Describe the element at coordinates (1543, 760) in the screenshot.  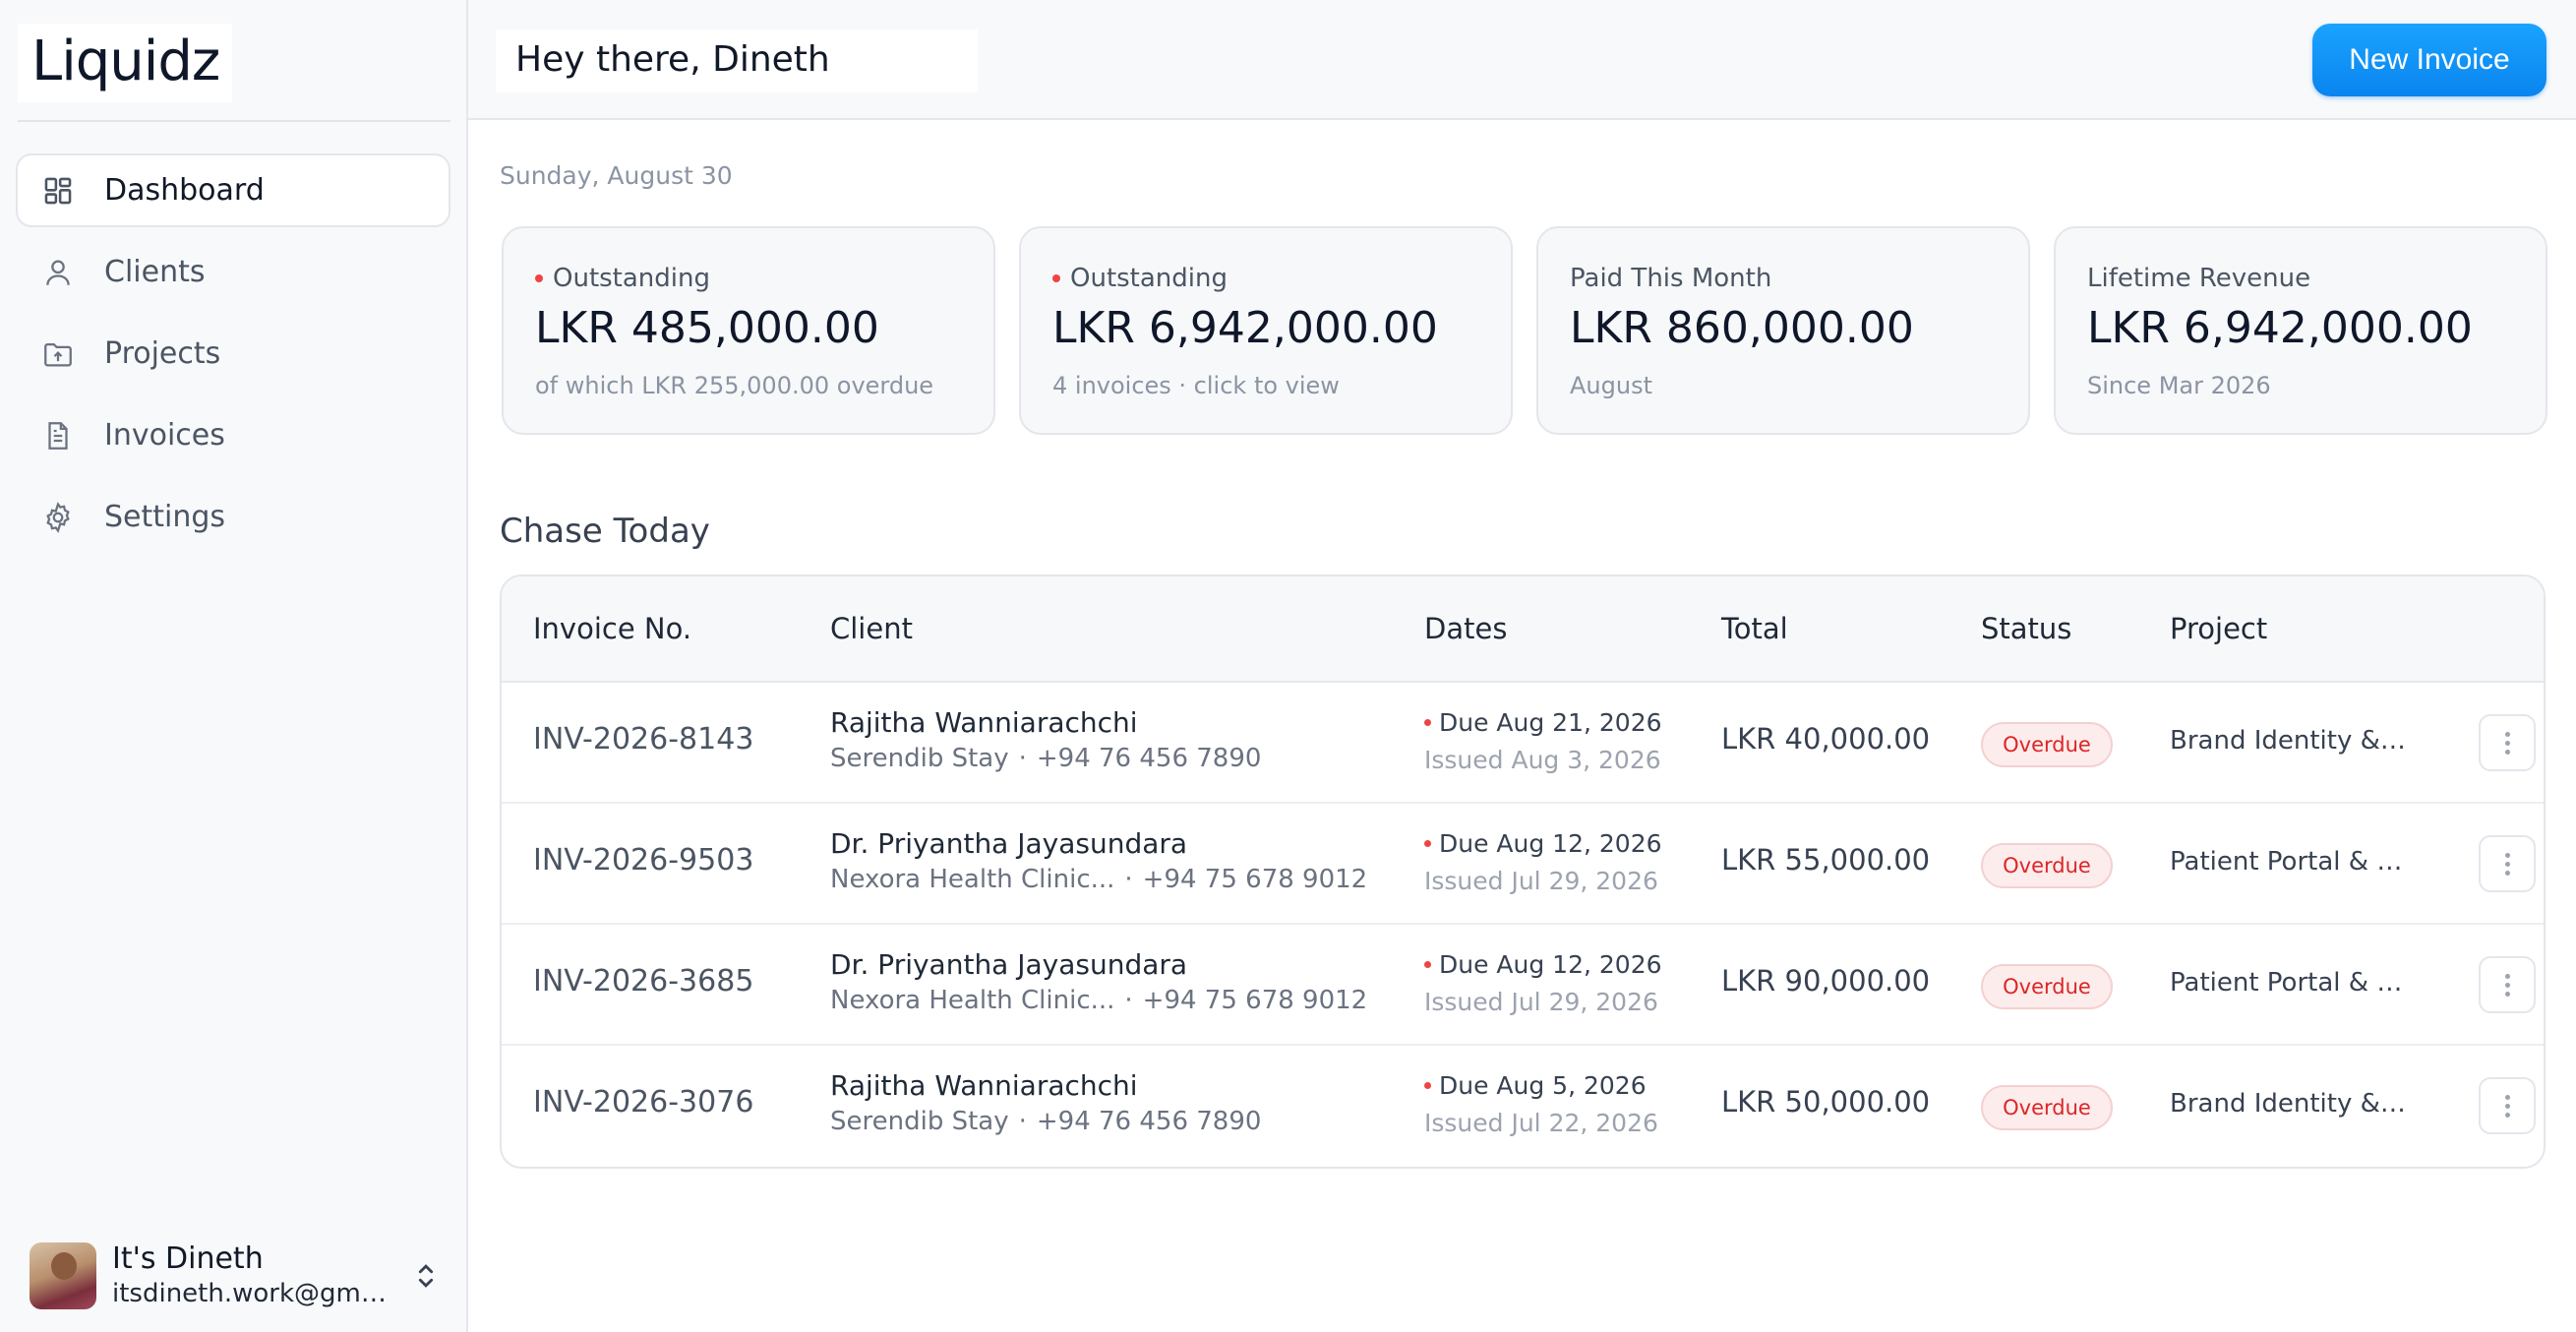
I see `issued-date: Issued Aug 3, 2026` at that location.